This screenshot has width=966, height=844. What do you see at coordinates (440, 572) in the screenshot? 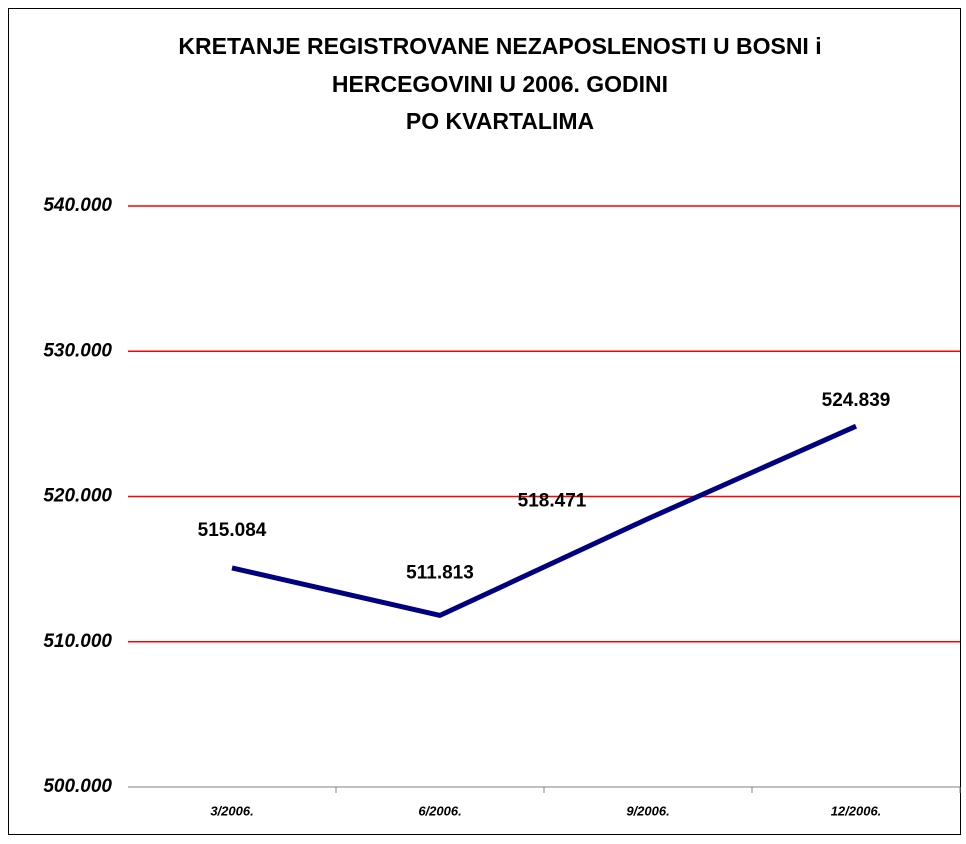
I see `data-label: 511.813` at bounding box center [440, 572].